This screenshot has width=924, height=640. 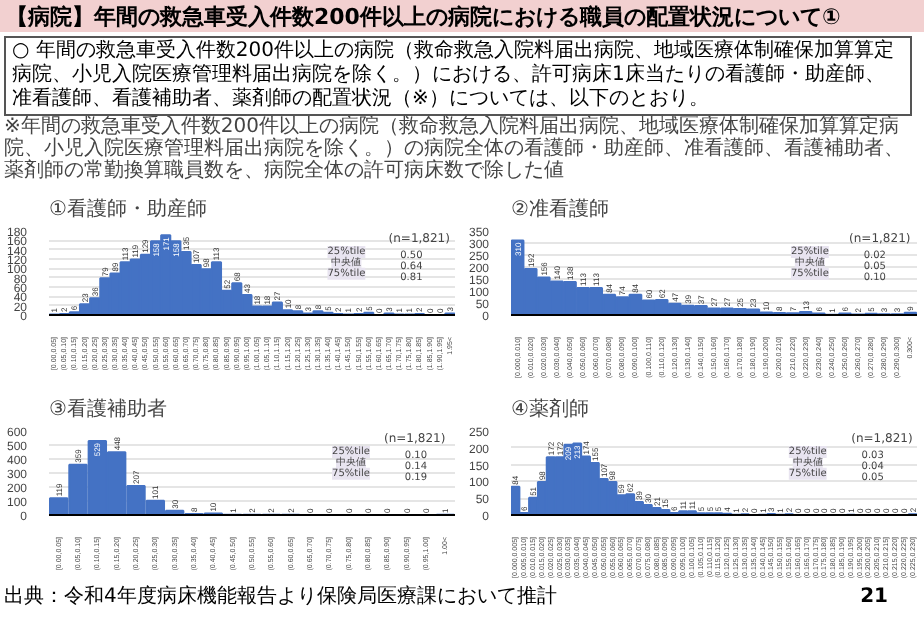 What do you see at coordinates (108, 409) in the screenshot?
I see `chart-title: ③看護補助者` at bounding box center [108, 409].